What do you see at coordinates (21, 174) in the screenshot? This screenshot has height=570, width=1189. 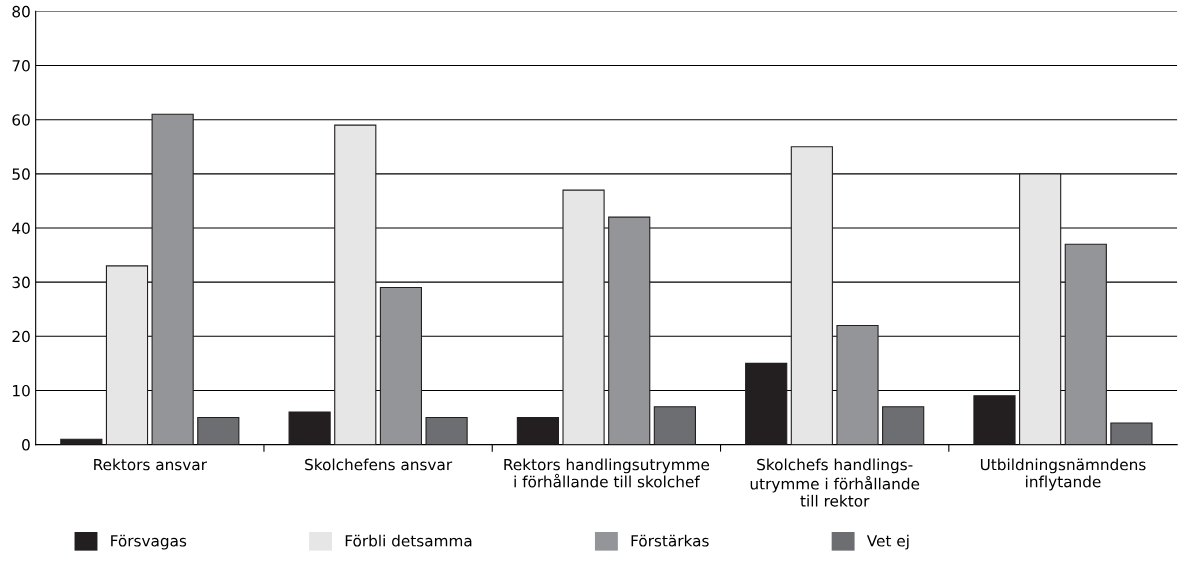 I see `y-tick-label: 50` at bounding box center [21, 174].